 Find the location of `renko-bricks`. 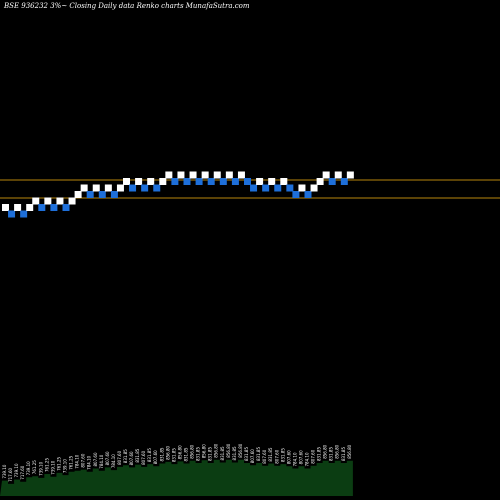

renko-bricks is located at coordinates (178, 194).